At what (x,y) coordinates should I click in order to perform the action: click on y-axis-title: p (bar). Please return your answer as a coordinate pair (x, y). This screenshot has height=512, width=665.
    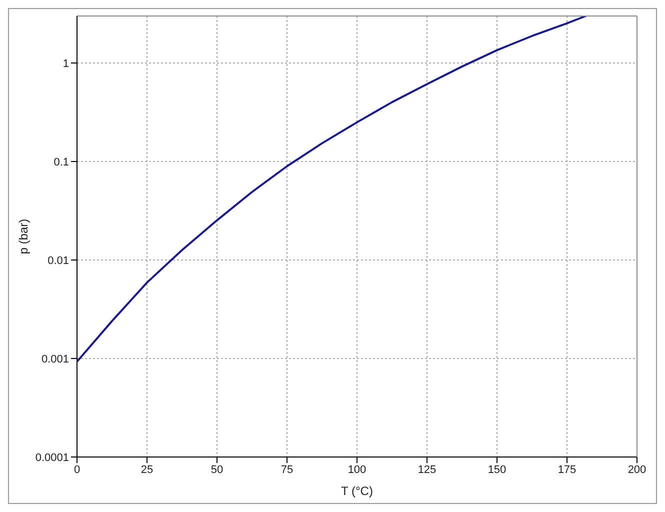
    Looking at the image, I should click on (23, 236).